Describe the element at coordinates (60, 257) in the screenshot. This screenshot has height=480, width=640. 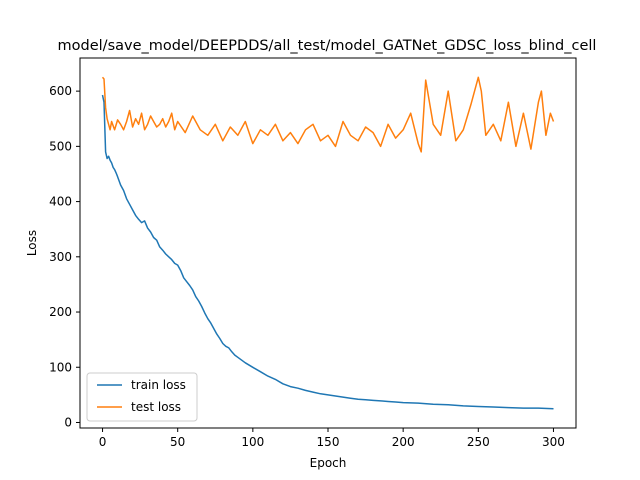
I see `y-tick-label: 300` at that location.